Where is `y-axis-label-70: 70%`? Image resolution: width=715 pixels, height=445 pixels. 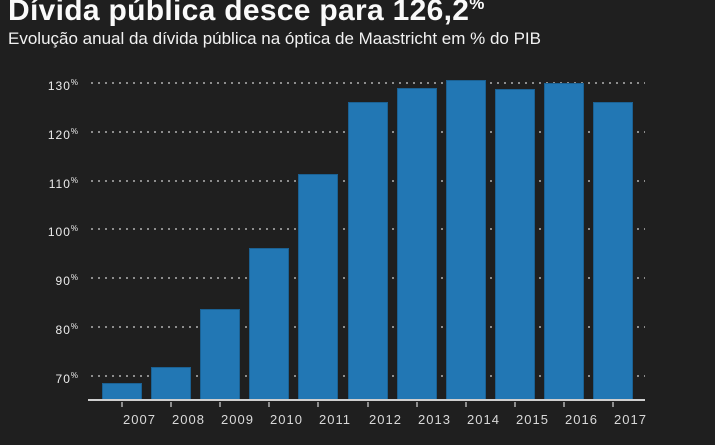 y-axis-label-70: 70% is located at coordinates (54, 377).